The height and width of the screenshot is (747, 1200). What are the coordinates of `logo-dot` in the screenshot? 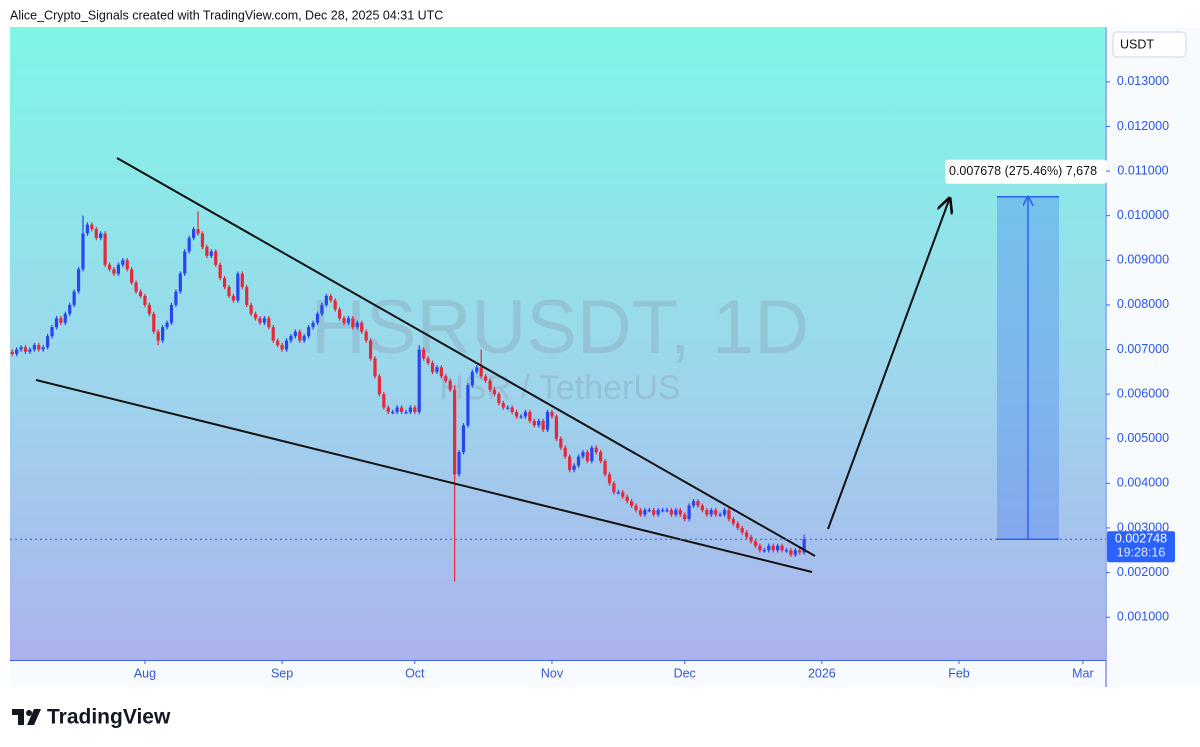 It's located at (29, 713).